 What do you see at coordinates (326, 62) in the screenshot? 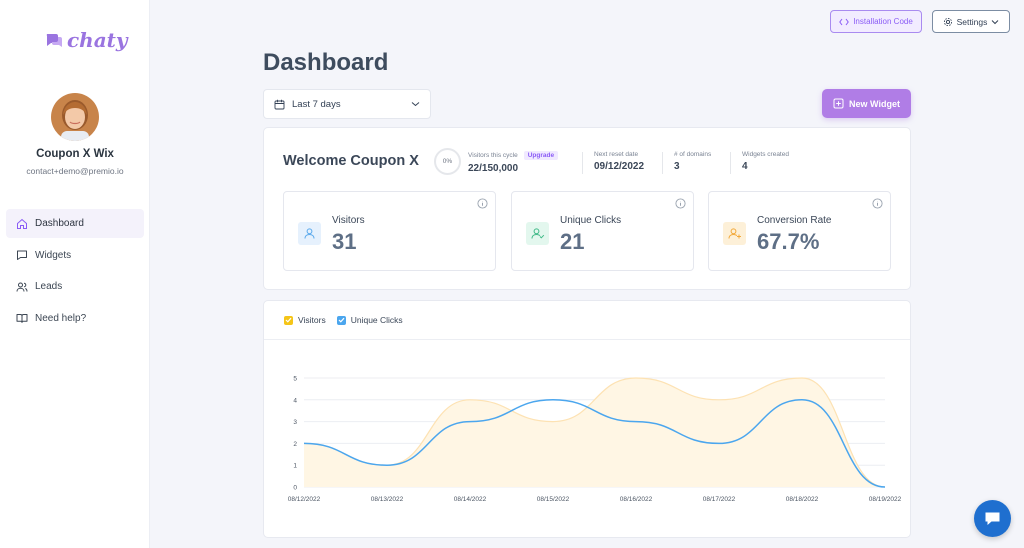
I see `page-title: Dashboard` at bounding box center [326, 62].